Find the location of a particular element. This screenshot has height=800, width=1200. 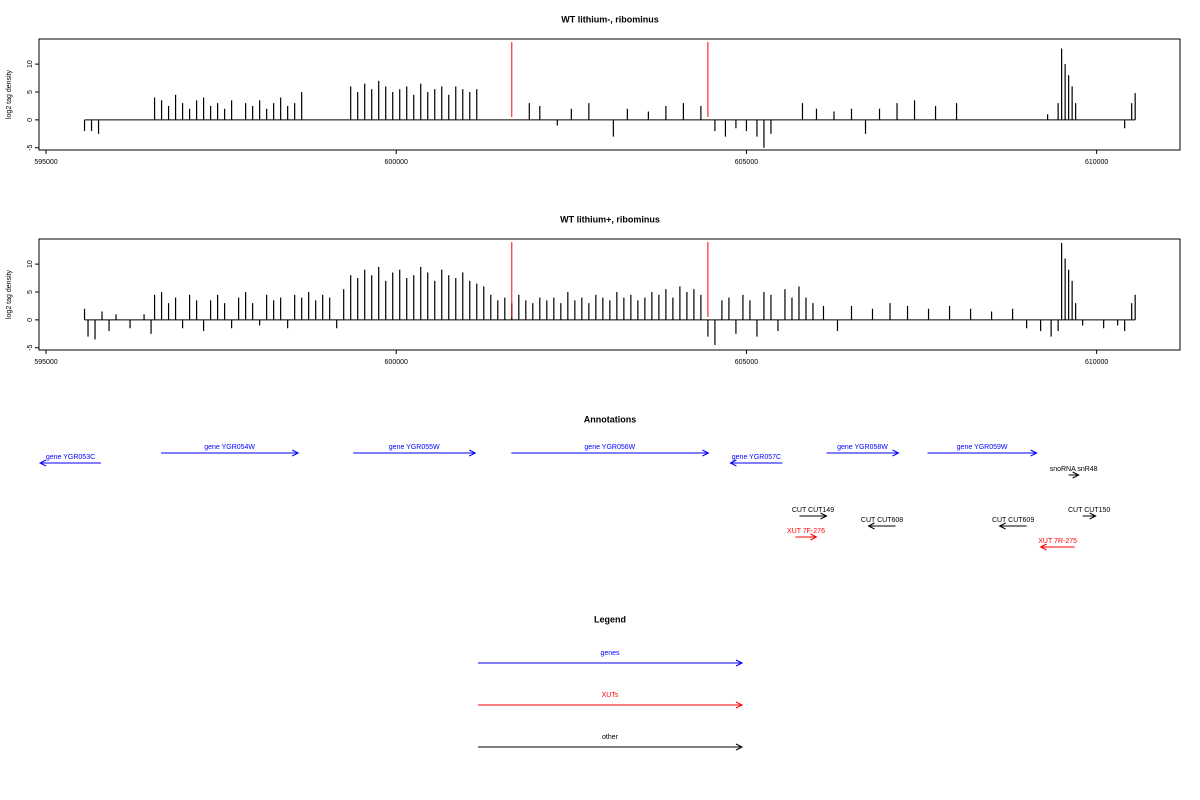

legend-label: other is located at coordinates (610, 737).